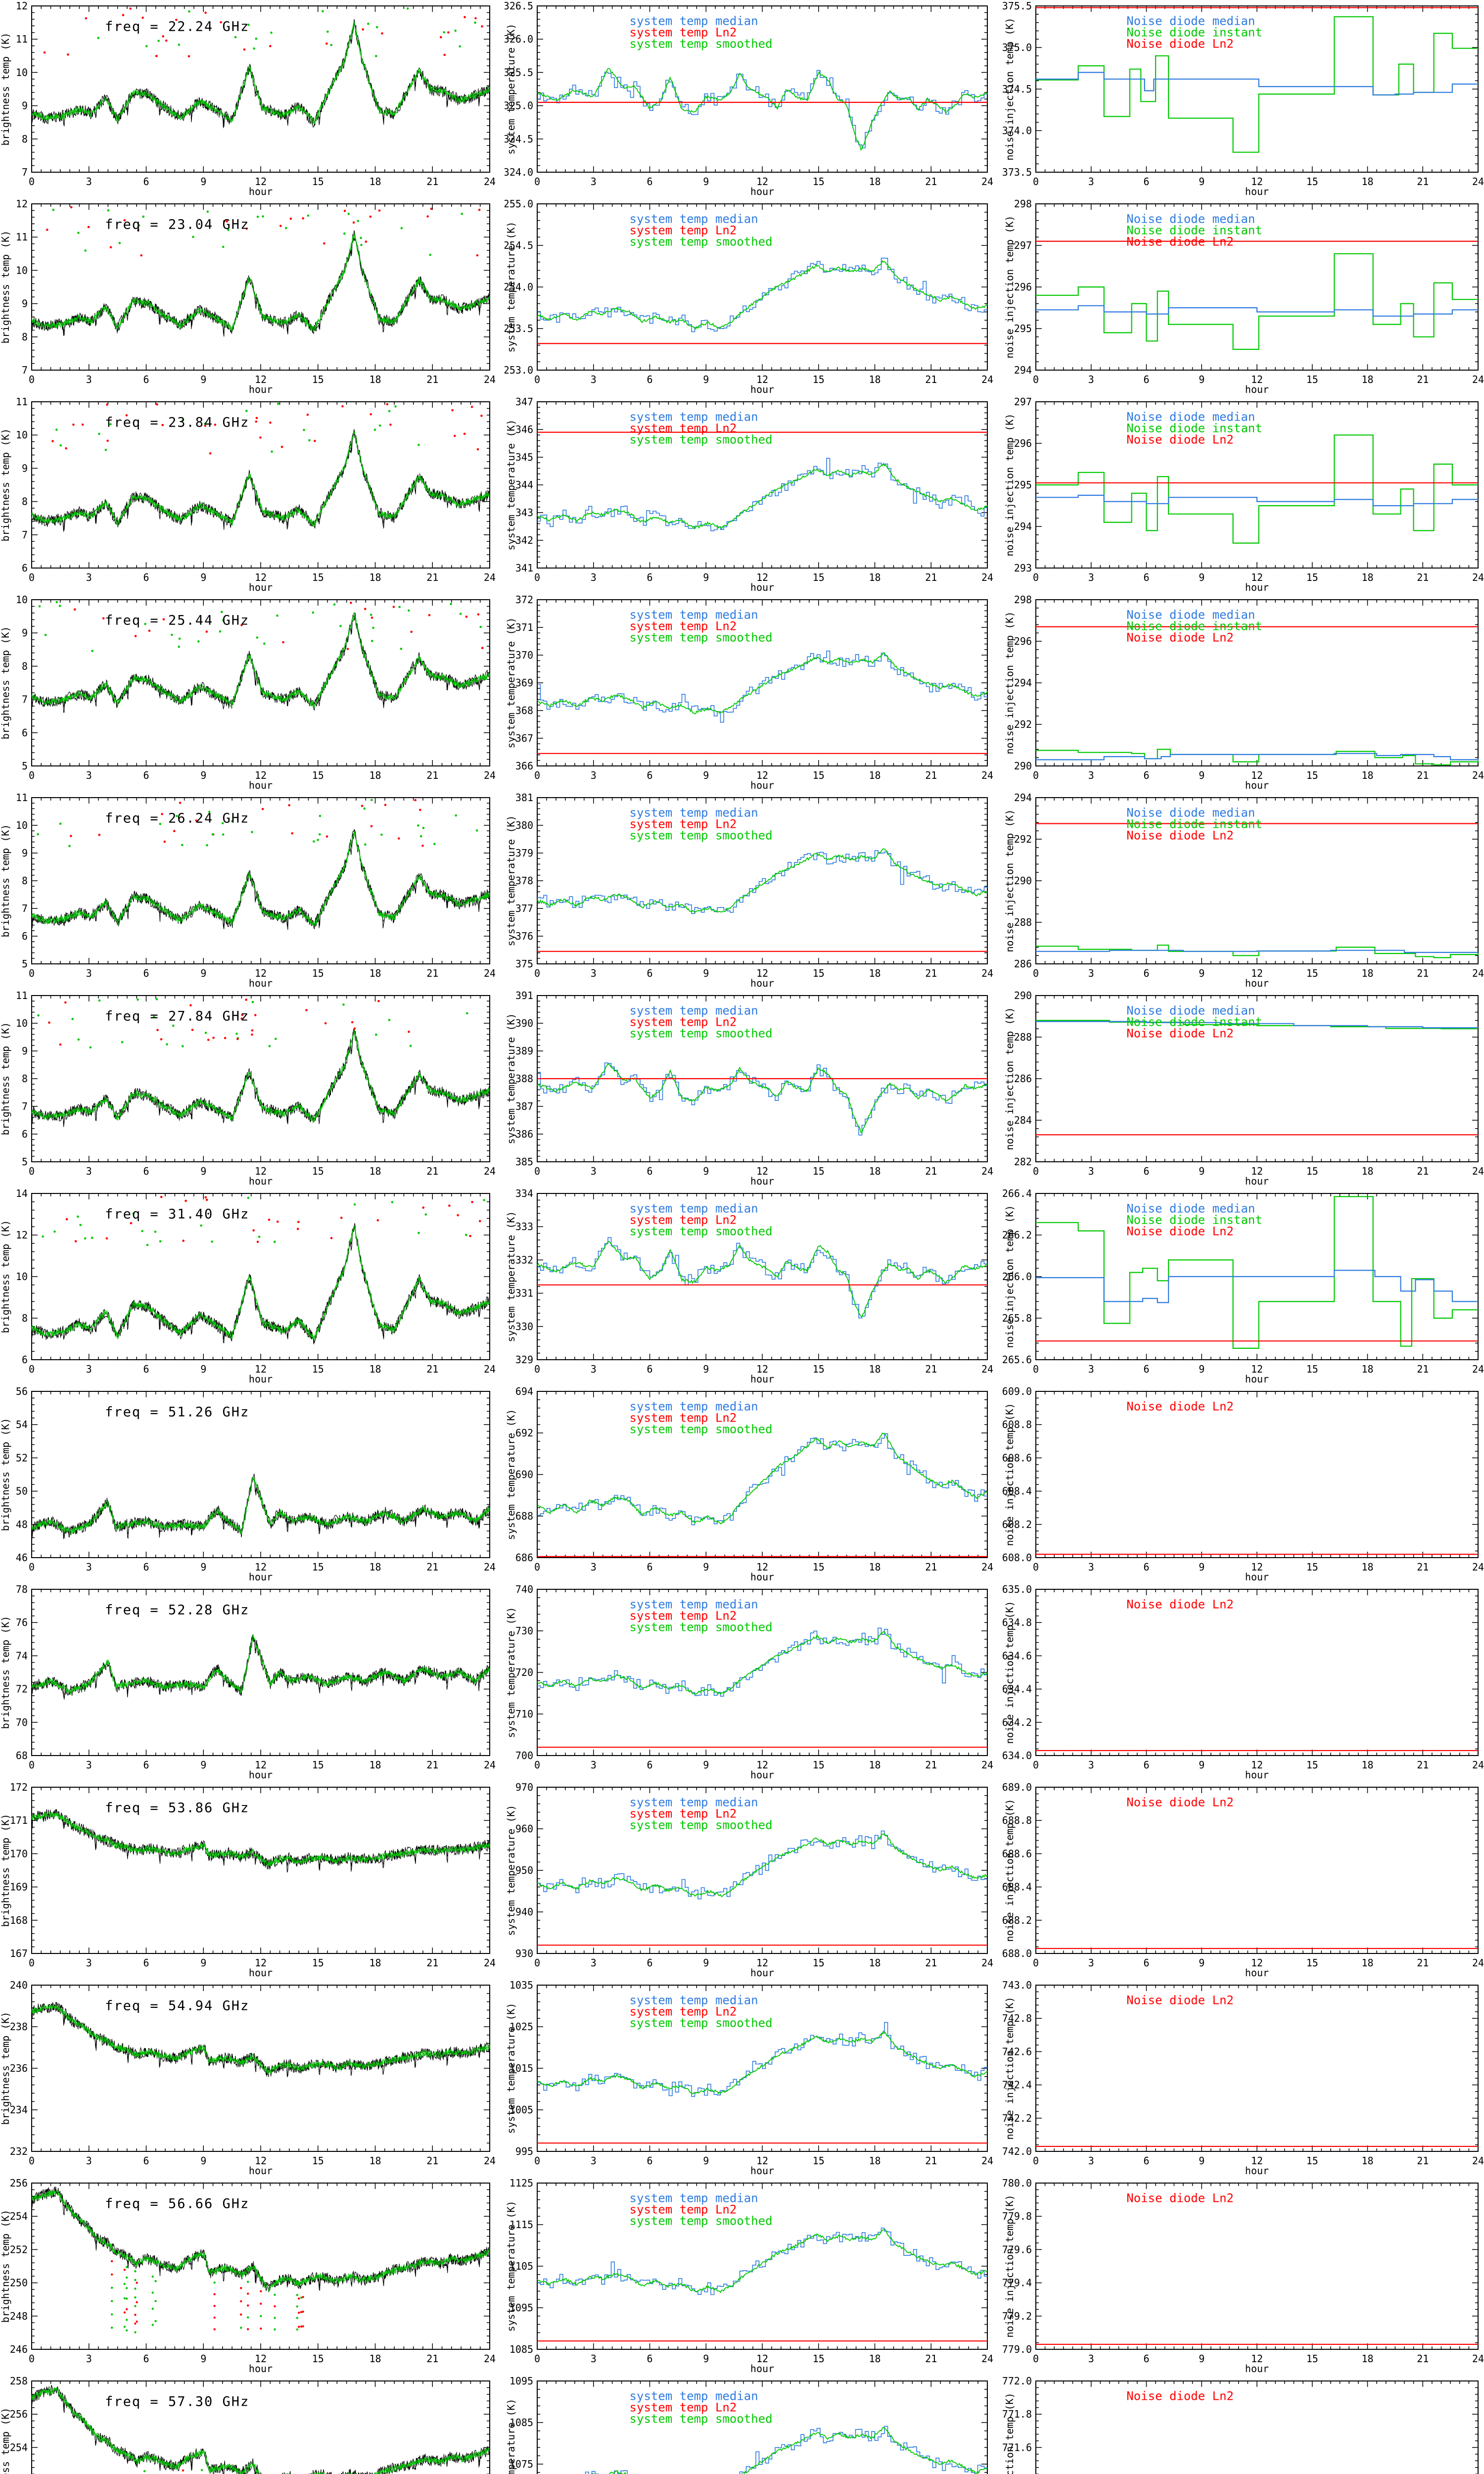  I want to click on y-tick-label: 8, so click(25, 666).